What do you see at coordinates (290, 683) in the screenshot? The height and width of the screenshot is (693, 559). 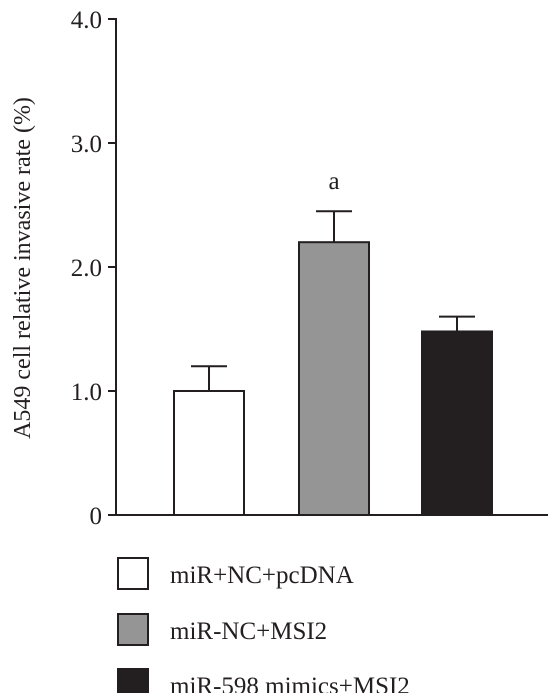 I see `legend-label: miR-598 mimics+MSI2` at bounding box center [290, 683].